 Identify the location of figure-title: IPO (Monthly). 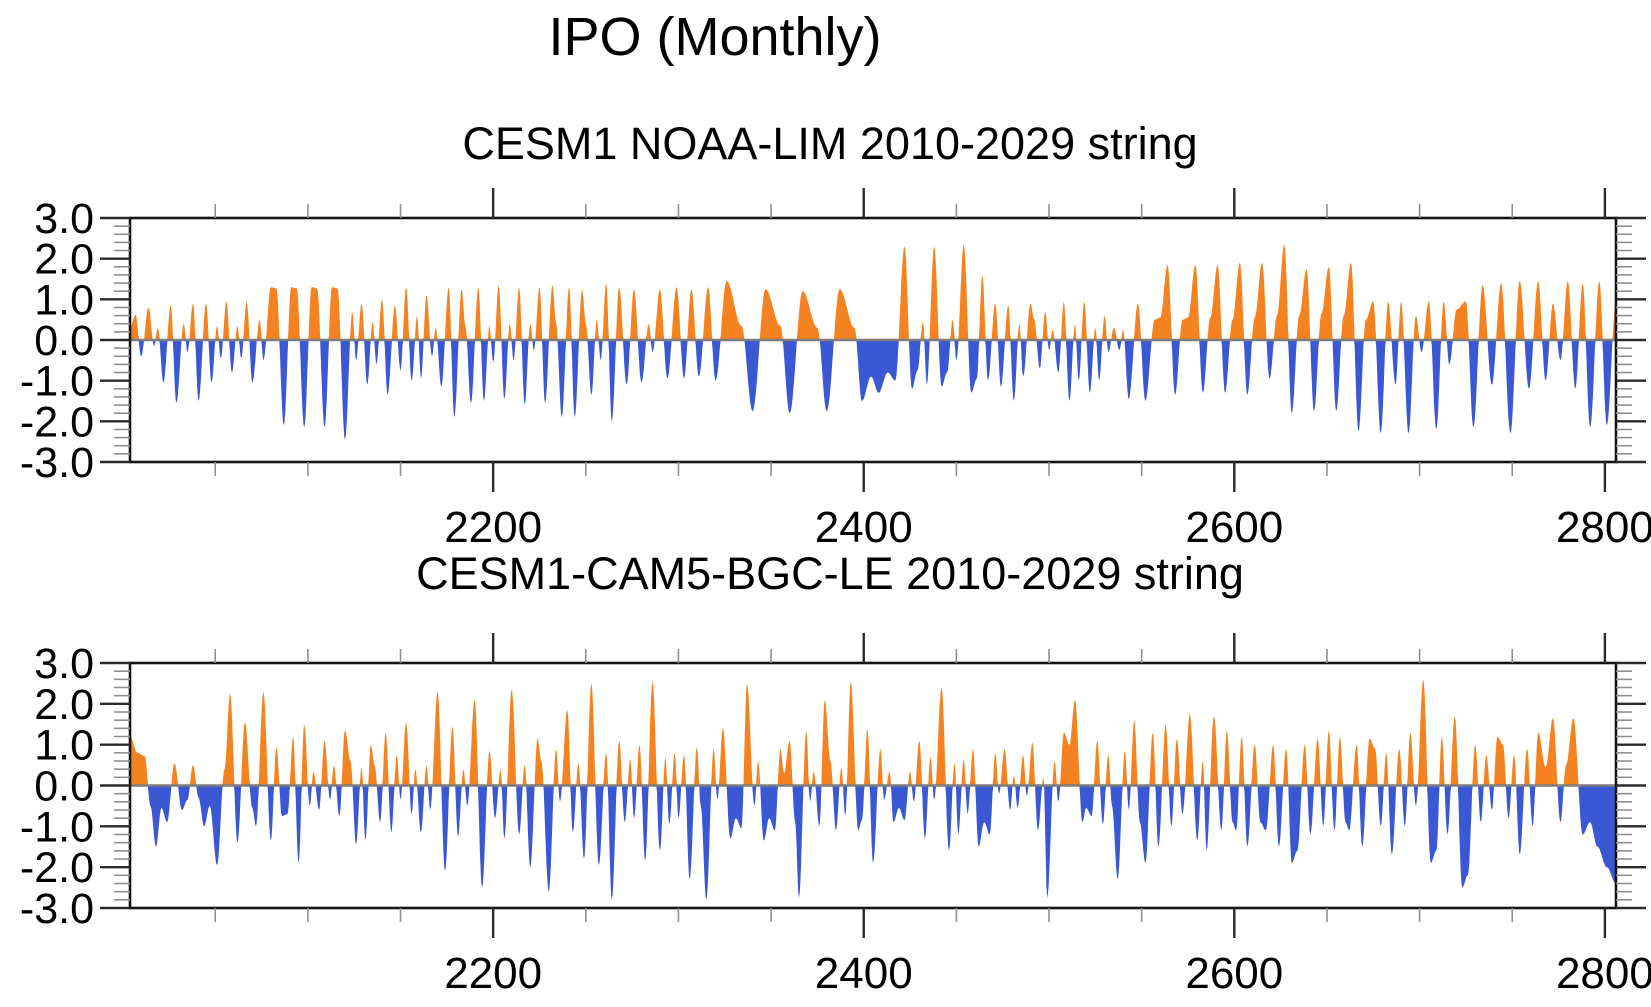
(715, 37).